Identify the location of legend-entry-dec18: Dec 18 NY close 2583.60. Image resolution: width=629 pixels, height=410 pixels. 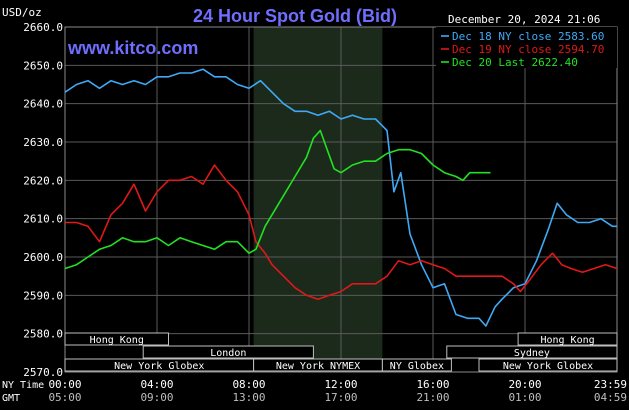
(528, 36).